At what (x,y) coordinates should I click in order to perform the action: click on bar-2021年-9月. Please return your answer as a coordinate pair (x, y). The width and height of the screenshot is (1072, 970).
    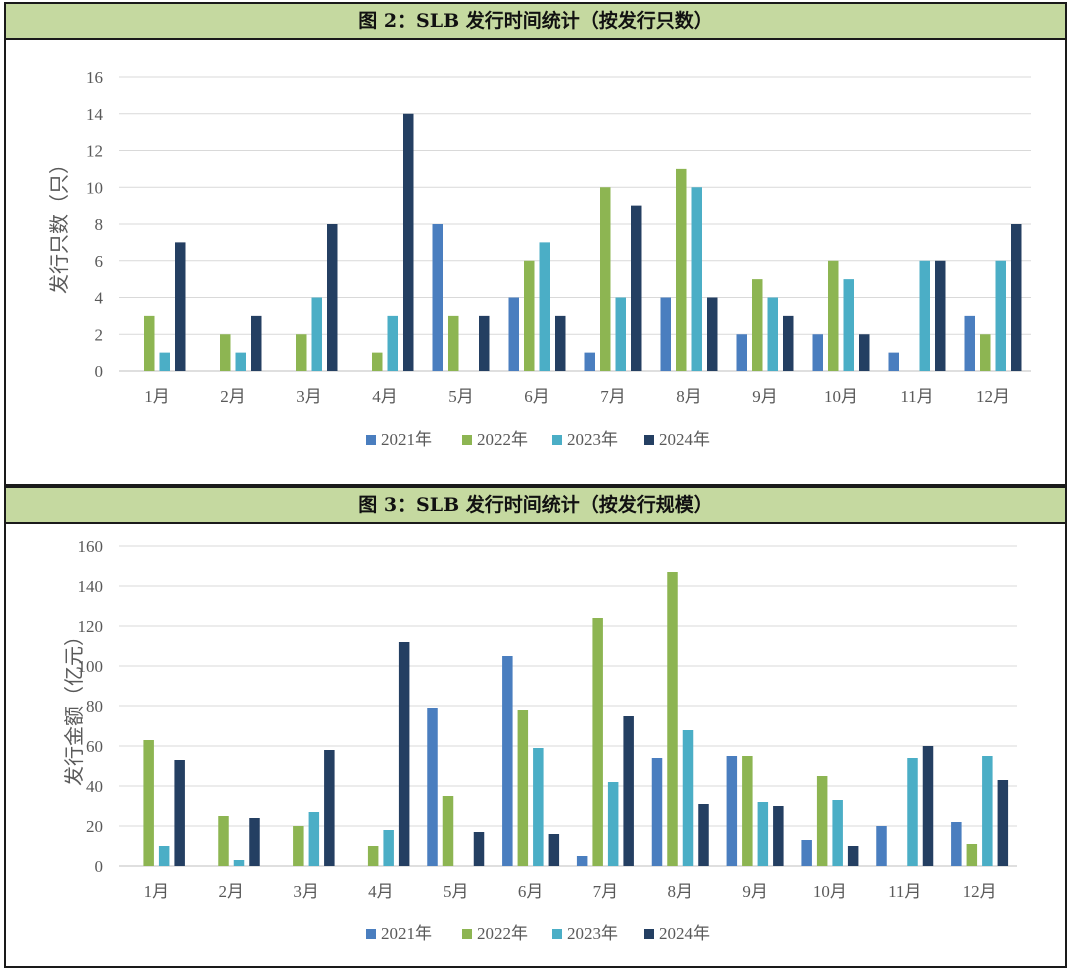
    Looking at the image, I should click on (732, 811).